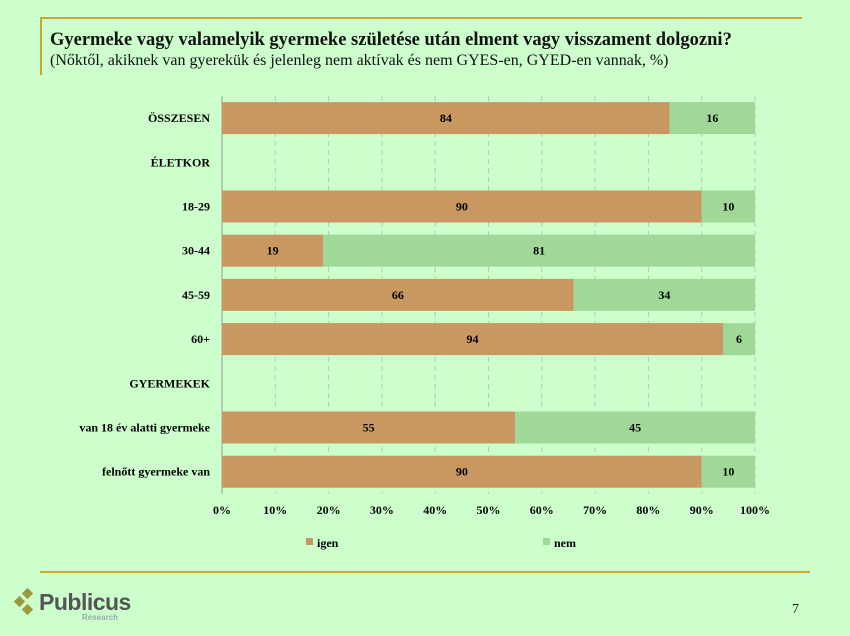 The image size is (850, 636). I want to click on data-label: 81, so click(539, 251).